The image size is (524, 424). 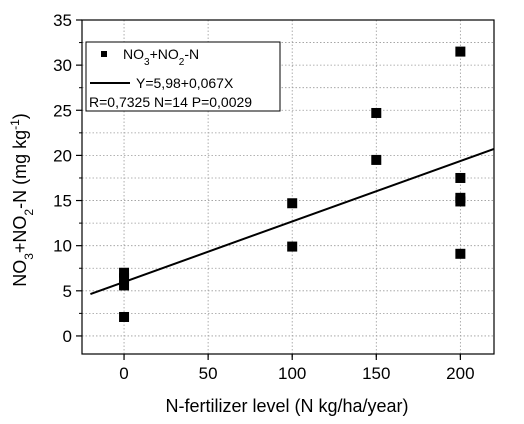 What do you see at coordinates (62, 110) in the screenshot?
I see `y-tick-label: 25` at bounding box center [62, 110].